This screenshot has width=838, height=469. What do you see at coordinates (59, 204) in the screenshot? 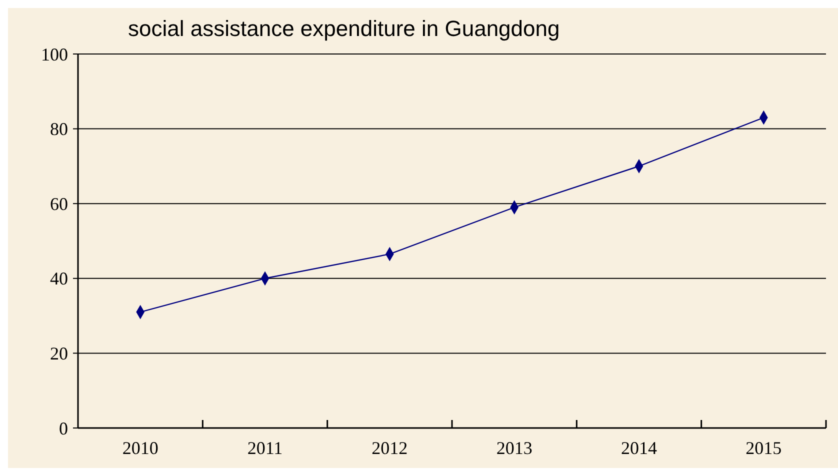
I see `y-tick-label: 60` at bounding box center [59, 204].